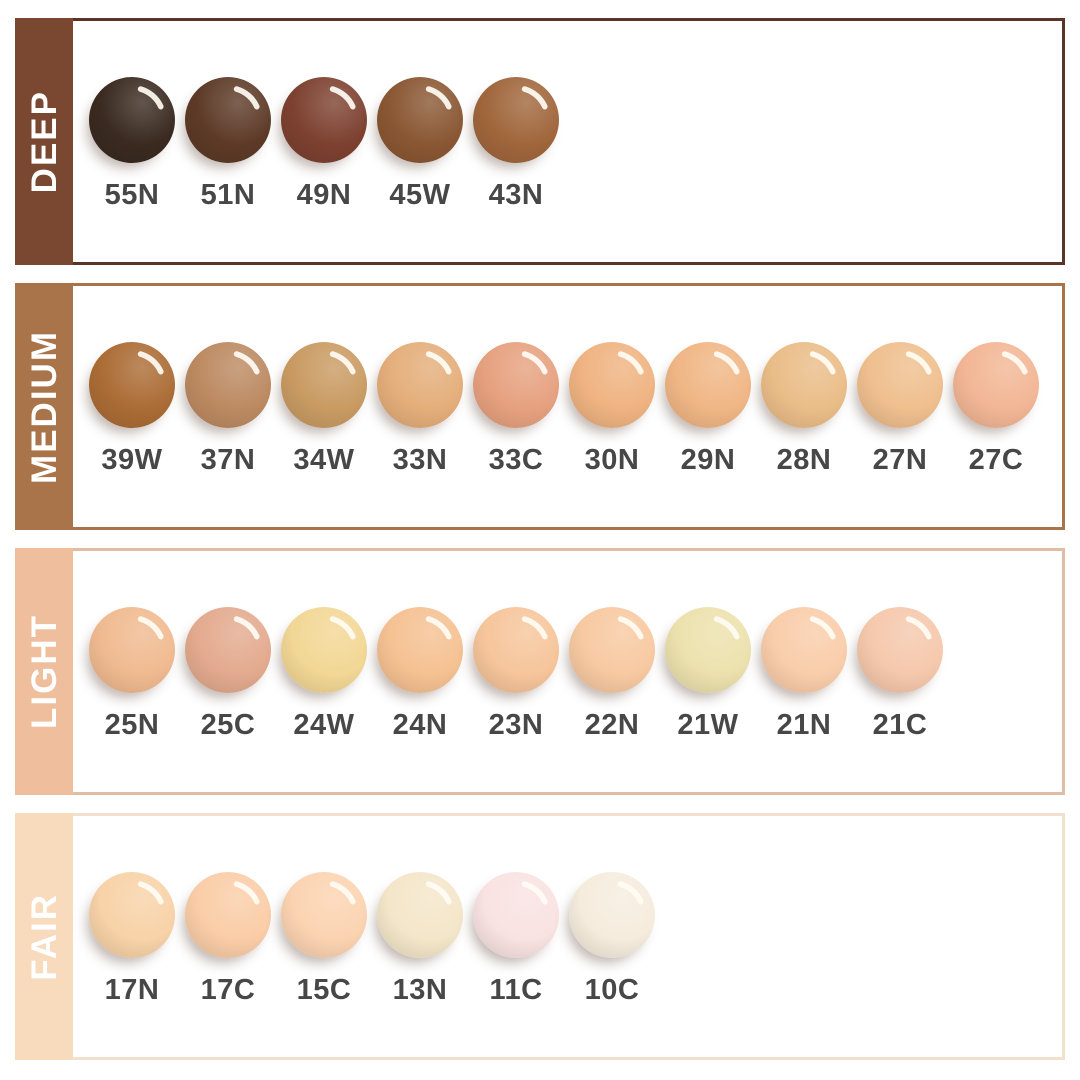  I want to click on swatch-label: 24W, so click(324, 725).